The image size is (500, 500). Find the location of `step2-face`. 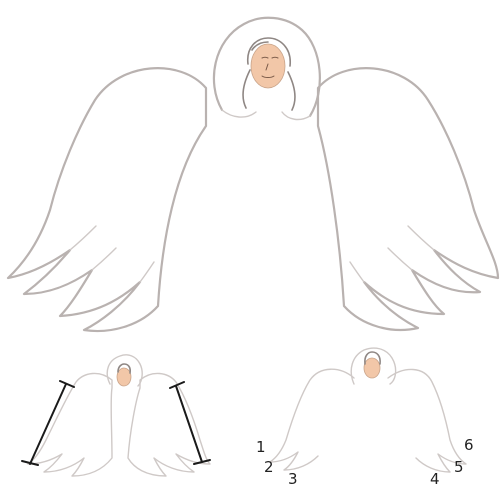

step2-face is located at coordinates (372, 368).